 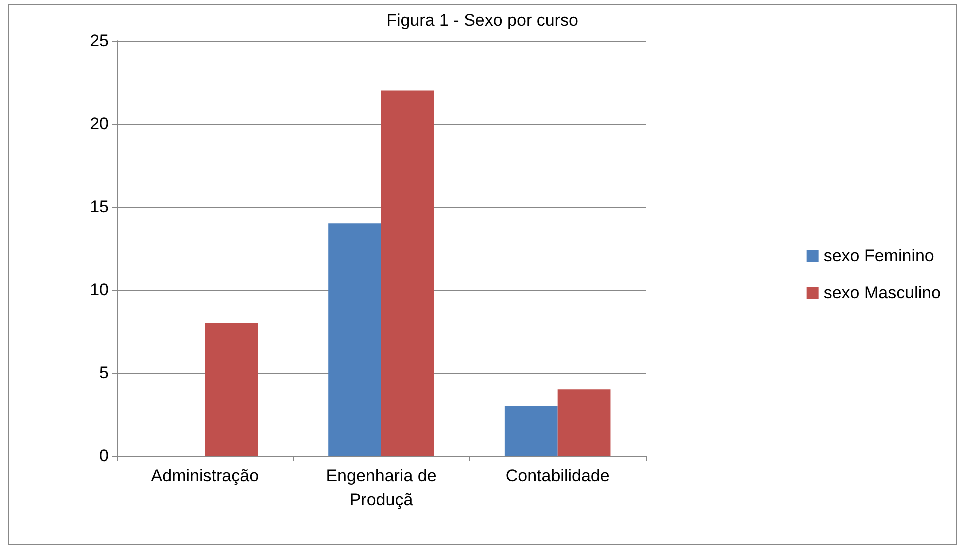 What do you see at coordinates (99, 41) in the screenshot?
I see `y-tick-label: 25` at bounding box center [99, 41].